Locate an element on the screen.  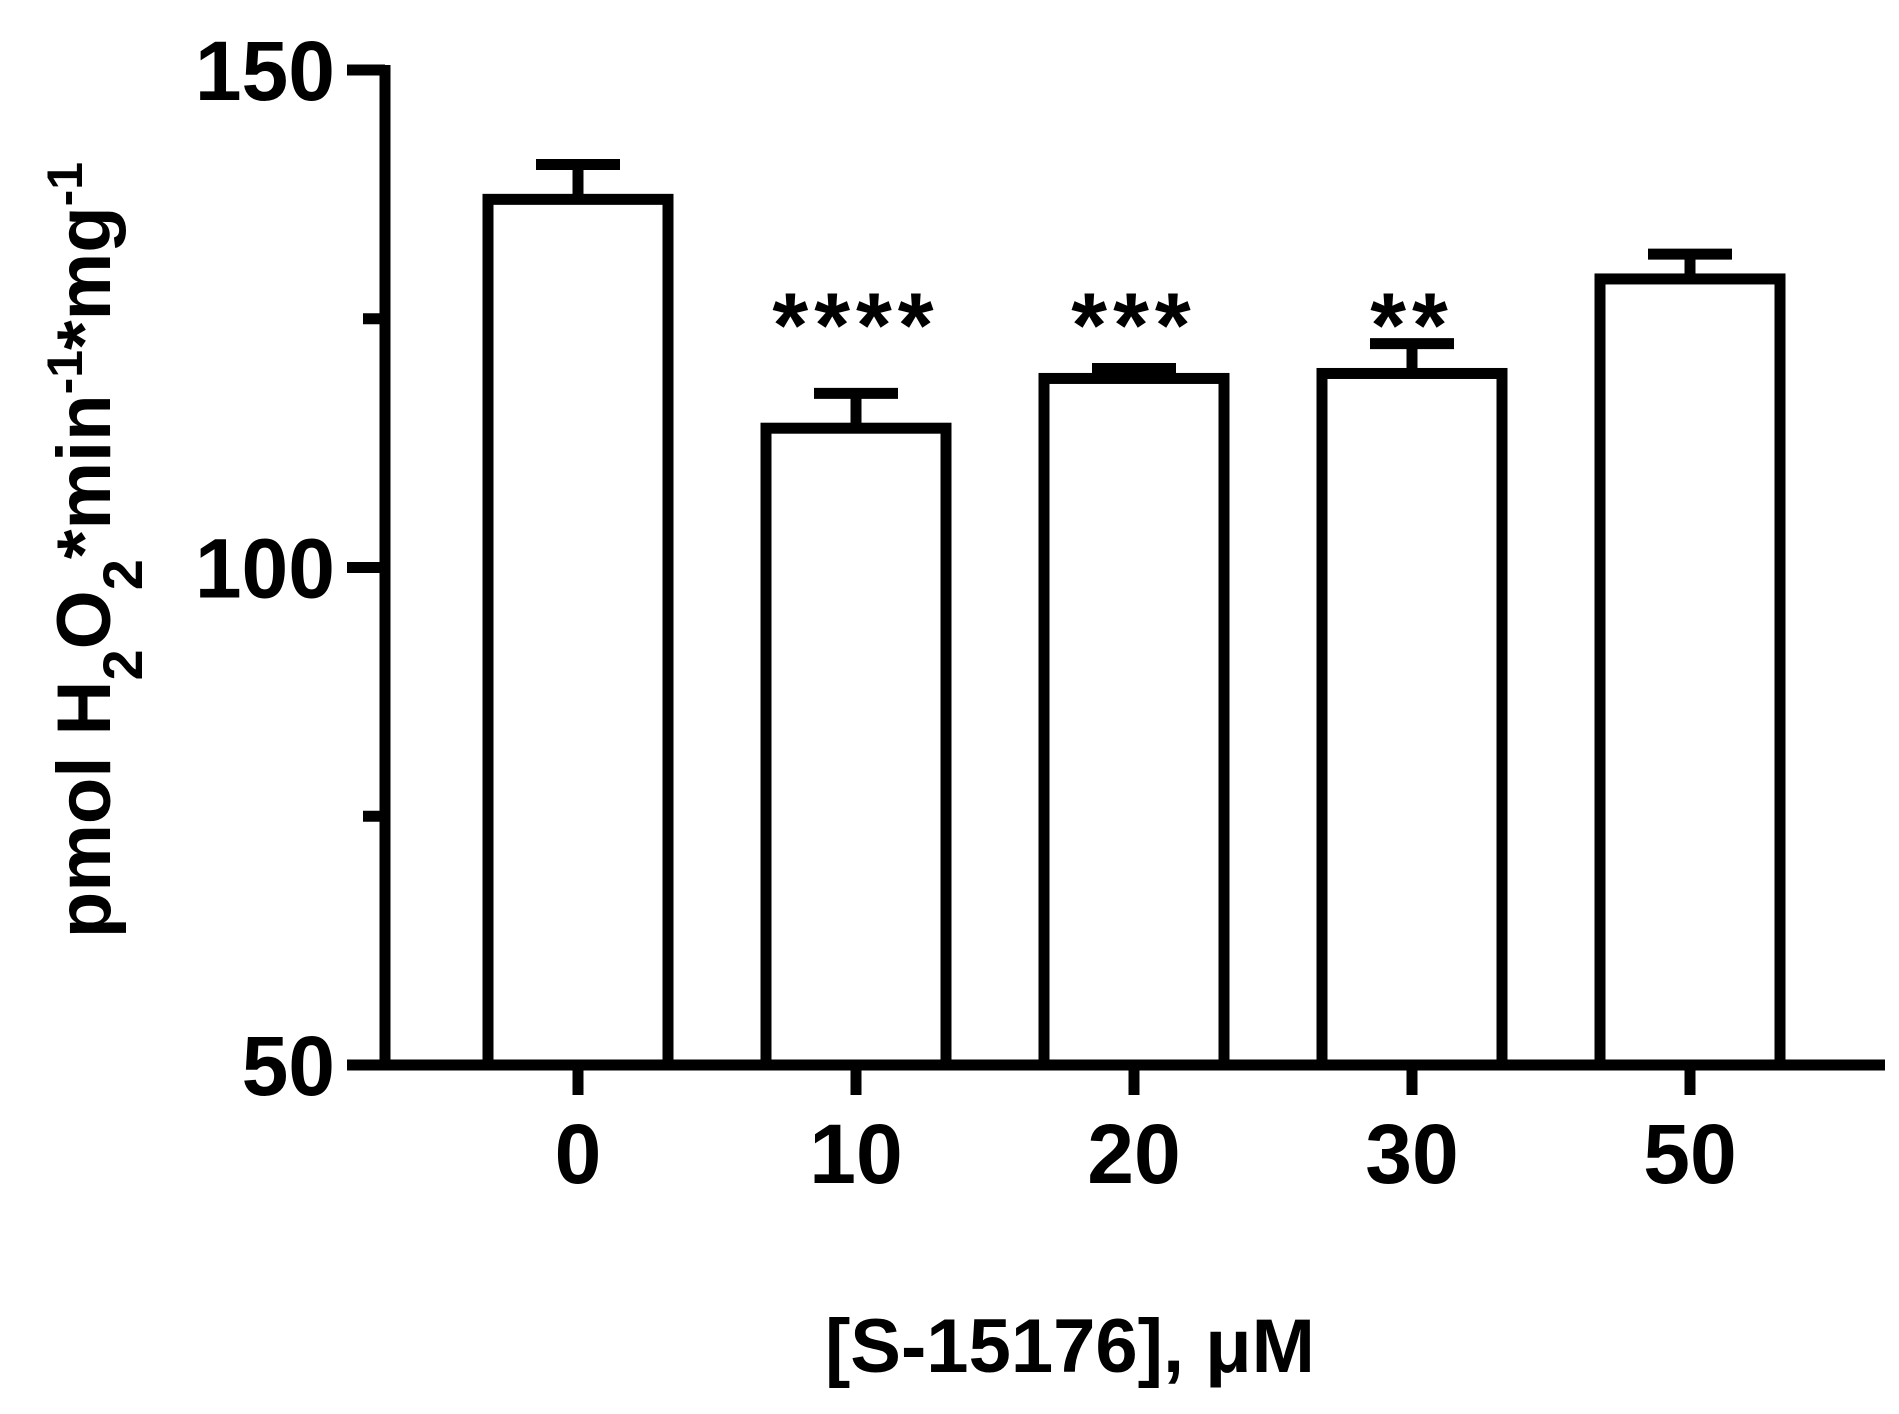
significance-marker: **** is located at coordinates (855, 326).